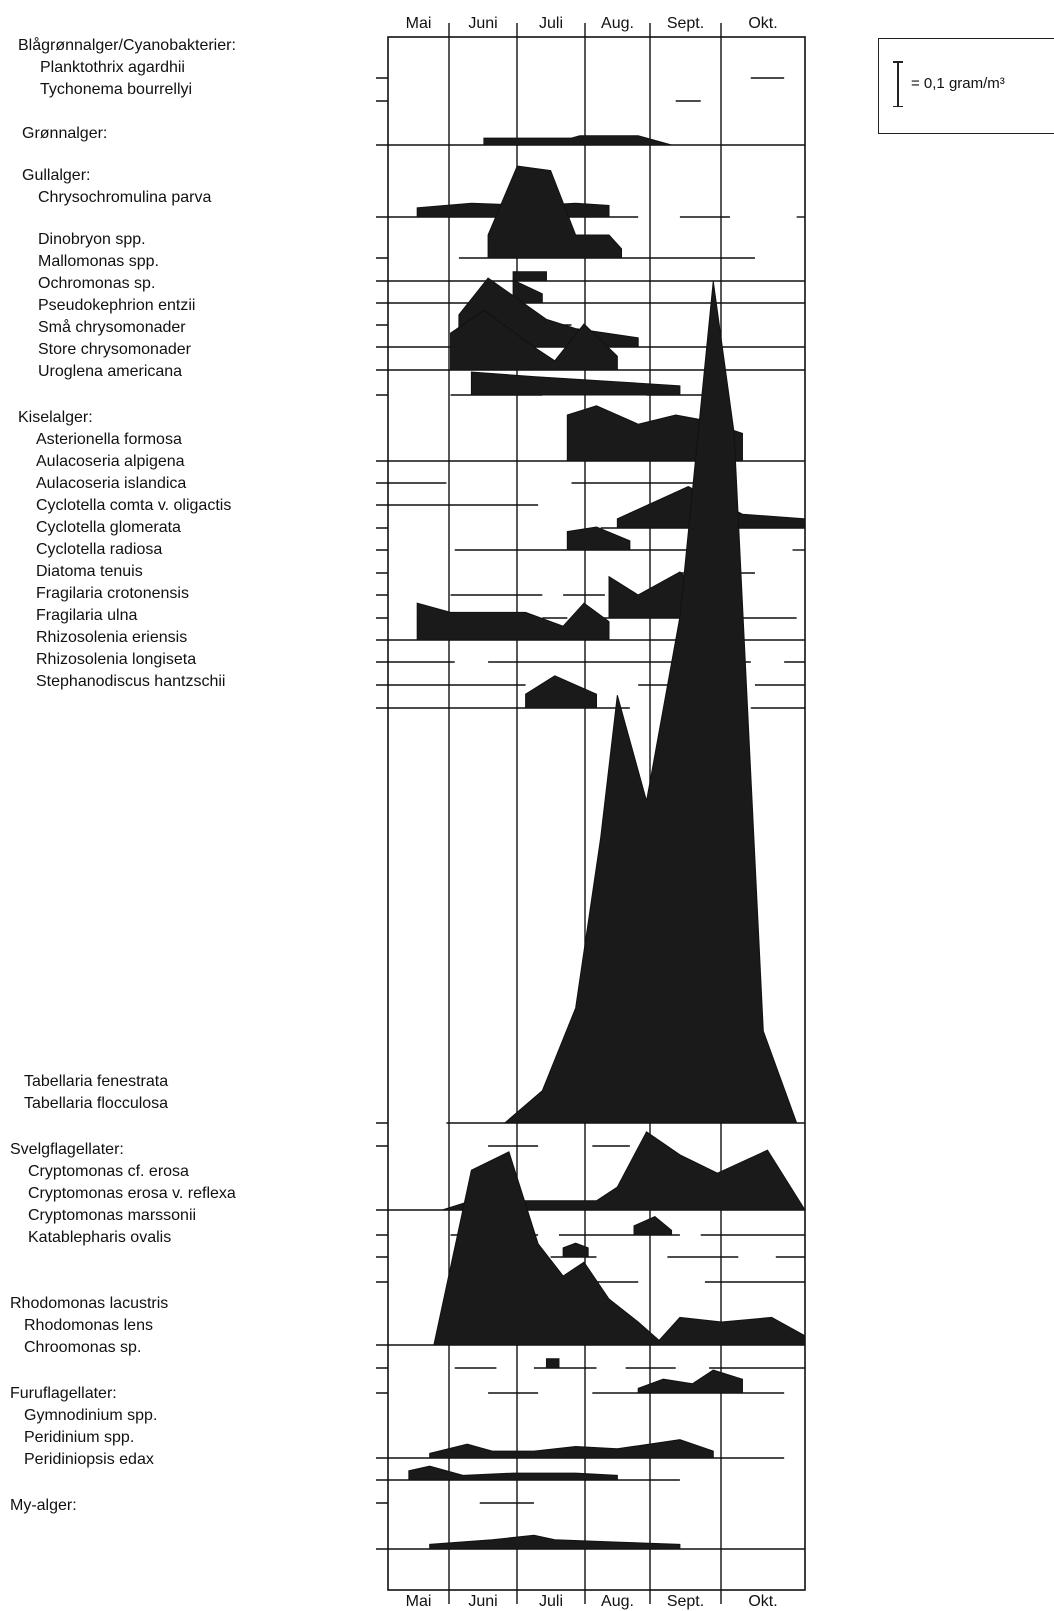  I want to click on species-label: Store chrysomonader, so click(114, 349).